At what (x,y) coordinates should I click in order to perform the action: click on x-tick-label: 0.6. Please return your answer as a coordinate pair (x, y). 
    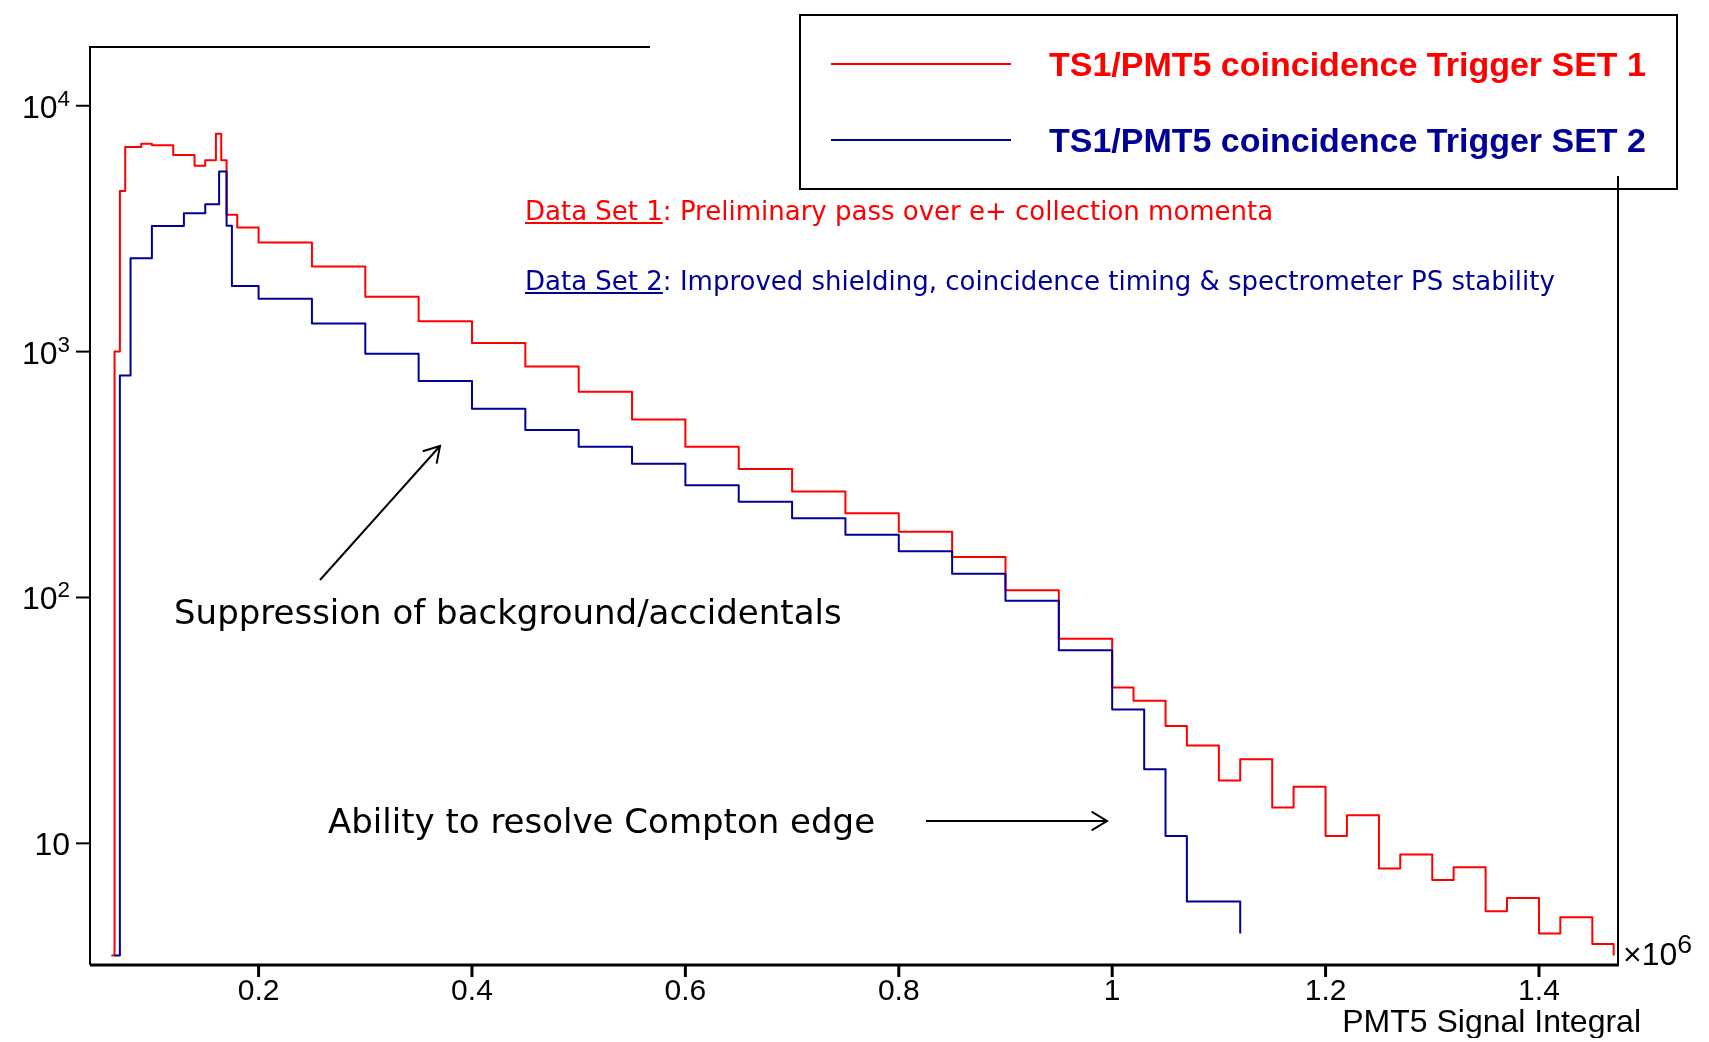
    Looking at the image, I should click on (685, 990).